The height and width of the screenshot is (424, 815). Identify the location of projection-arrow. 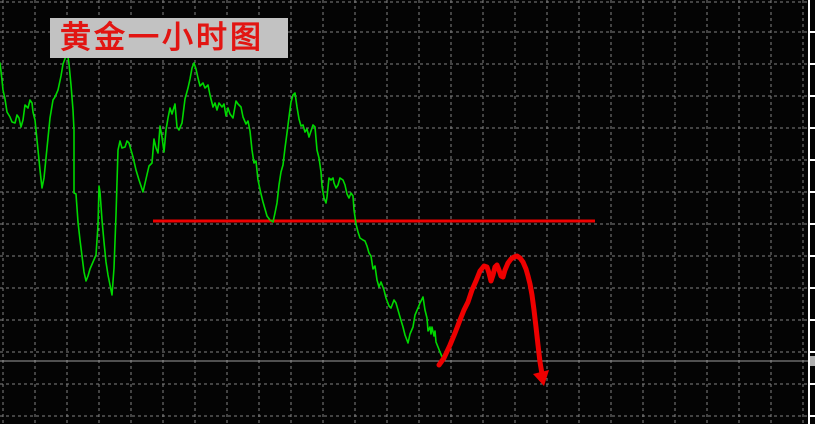
(490, 315).